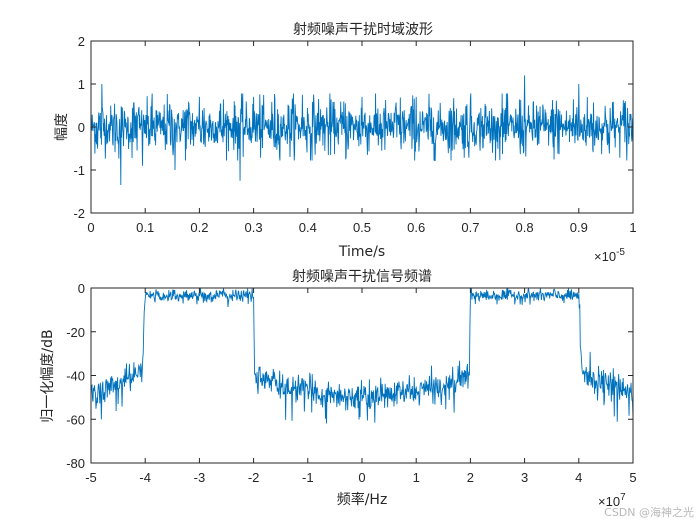 This screenshot has width=700, height=525. What do you see at coordinates (145, 227) in the screenshot?
I see `x-tick-label: 0.1` at bounding box center [145, 227].